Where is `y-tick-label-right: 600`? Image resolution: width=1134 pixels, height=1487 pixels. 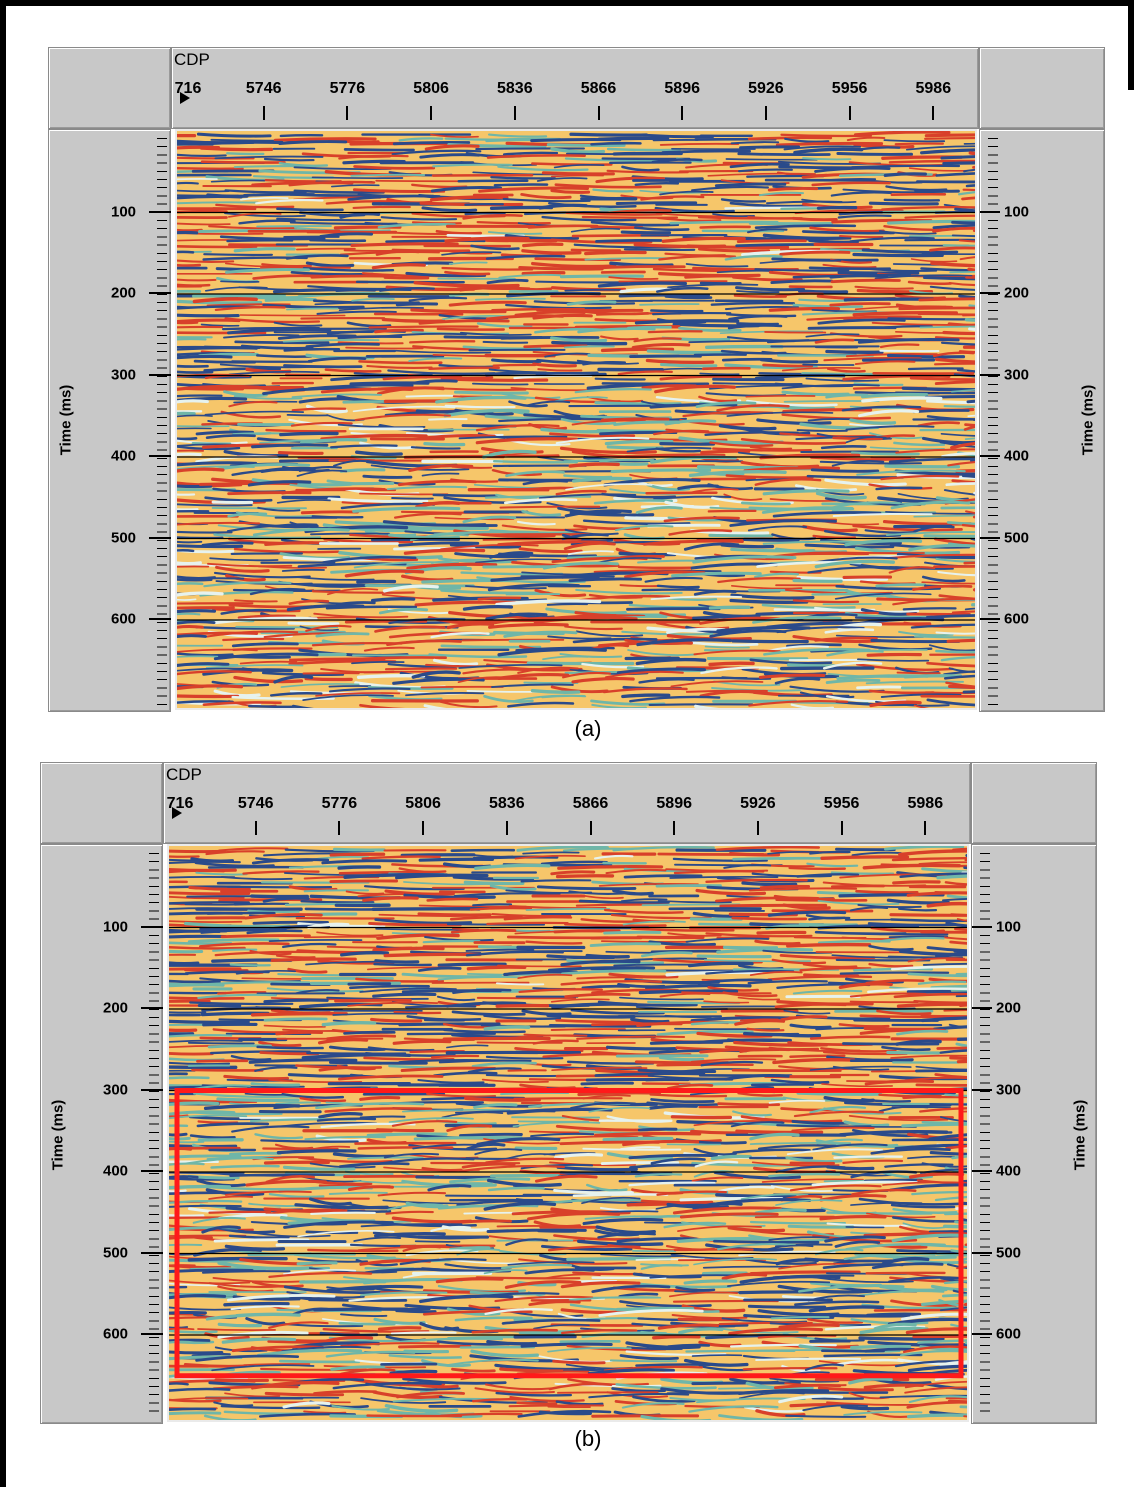
y-tick-label-right: 600 is located at coordinates (1017, 619).